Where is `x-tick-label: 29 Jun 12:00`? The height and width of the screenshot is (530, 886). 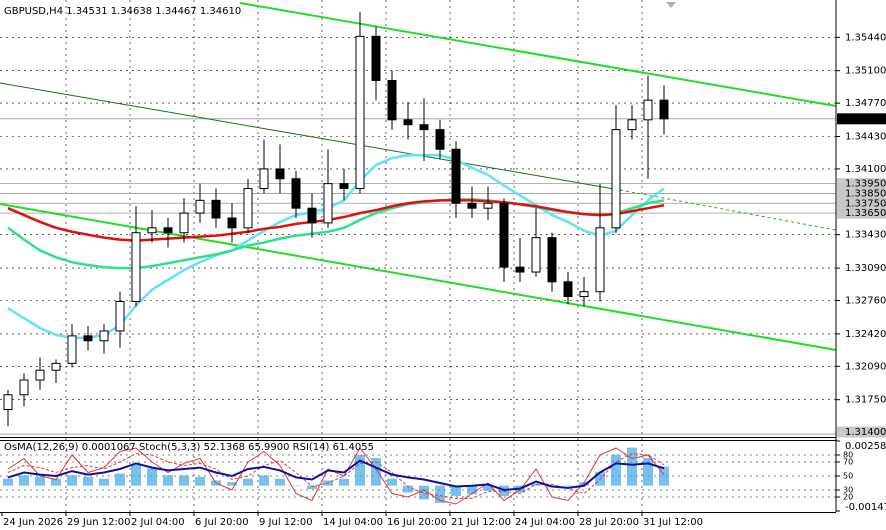
x-tick-label: 29 Jun 12:00 is located at coordinates (99, 522).